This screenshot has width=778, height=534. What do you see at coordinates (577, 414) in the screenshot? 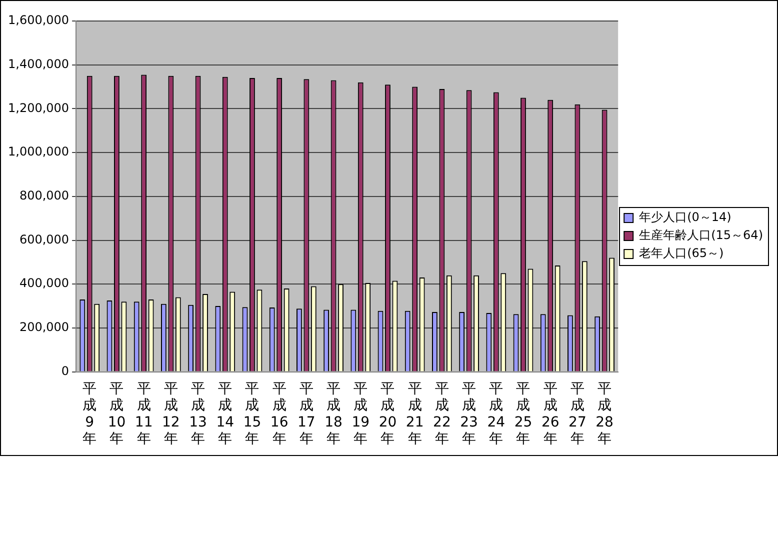
I see `x-tick-label: 平成27年` at bounding box center [577, 414].